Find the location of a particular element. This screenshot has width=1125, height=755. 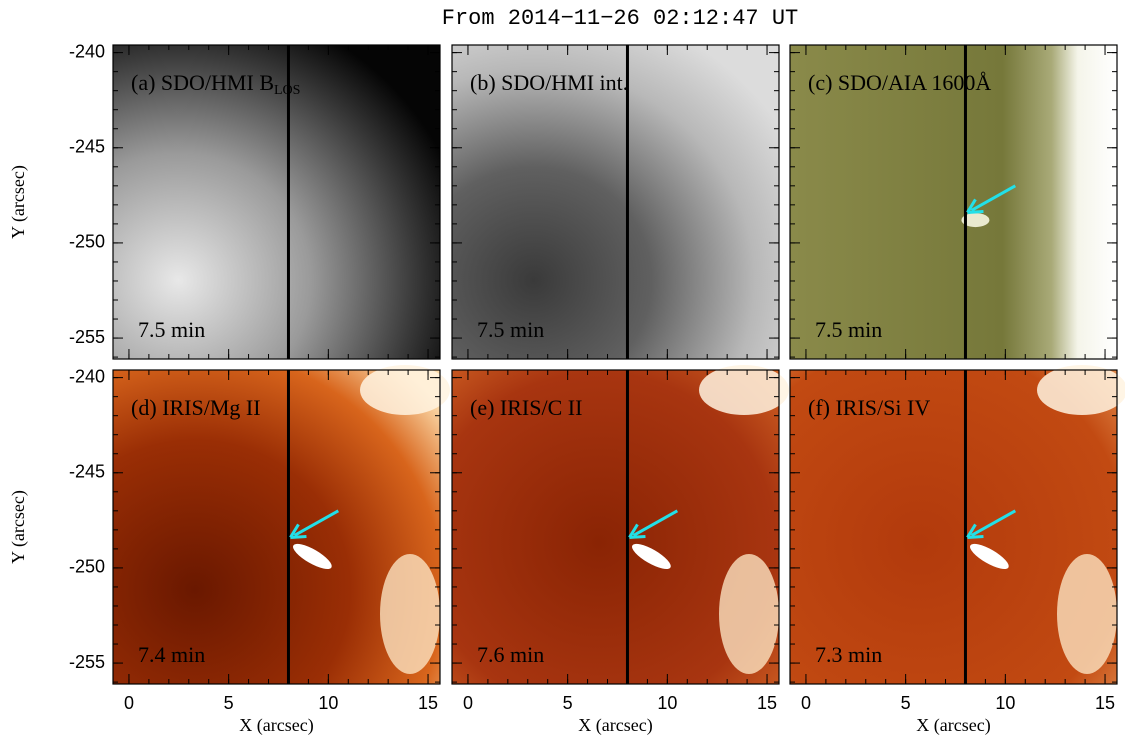

panel: (e) IRIS/C II 7.6 min is located at coordinates (620, 525).